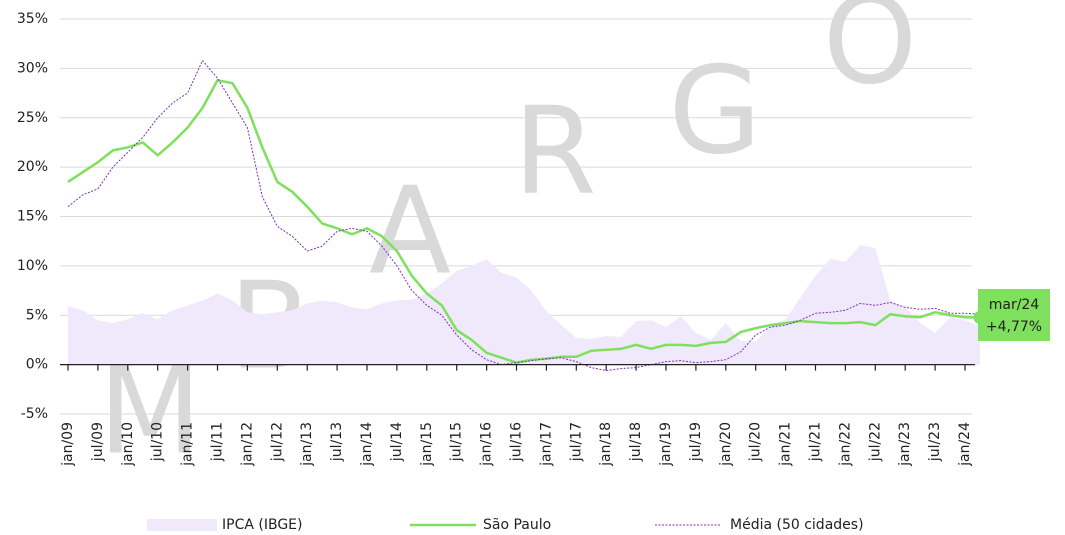  What do you see at coordinates (98, 442) in the screenshot?
I see `x-tick-label: jul/09` at bounding box center [98, 442].